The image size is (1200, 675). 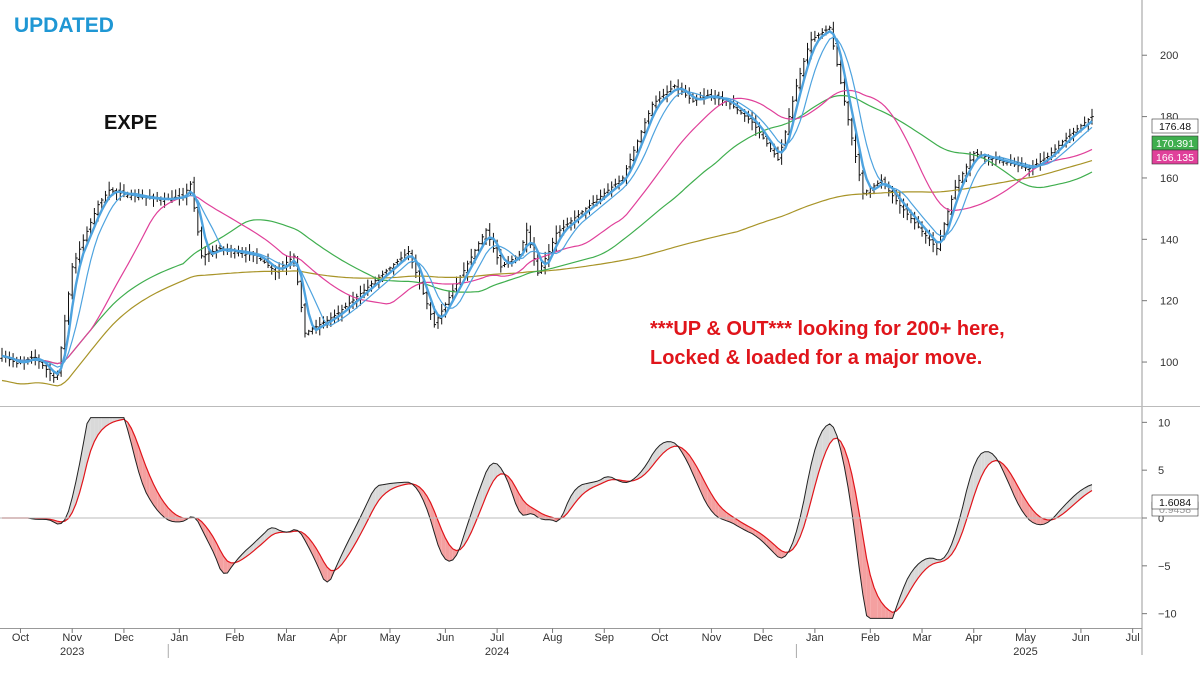 What do you see at coordinates (497, 652) in the screenshot?
I see `year-label: 2024` at bounding box center [497, 652].